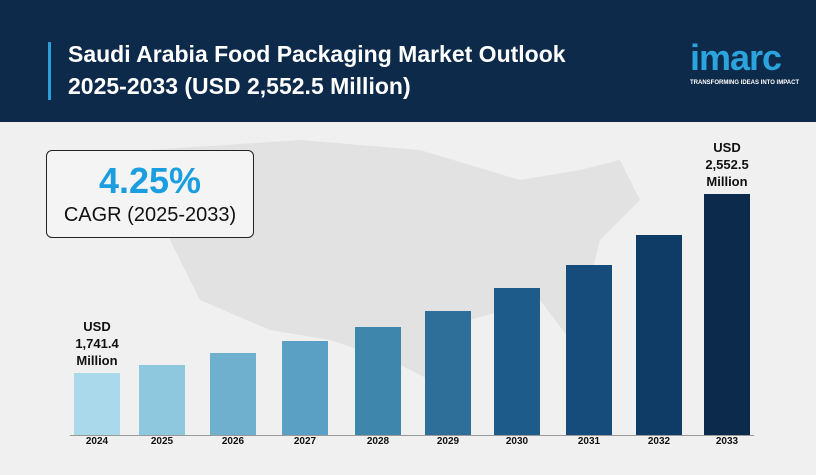 Image resolution: width=816 pixels, height=475 pixels. I want to click on cagr-label: CAGR (2025-2033), so click(150, 215).